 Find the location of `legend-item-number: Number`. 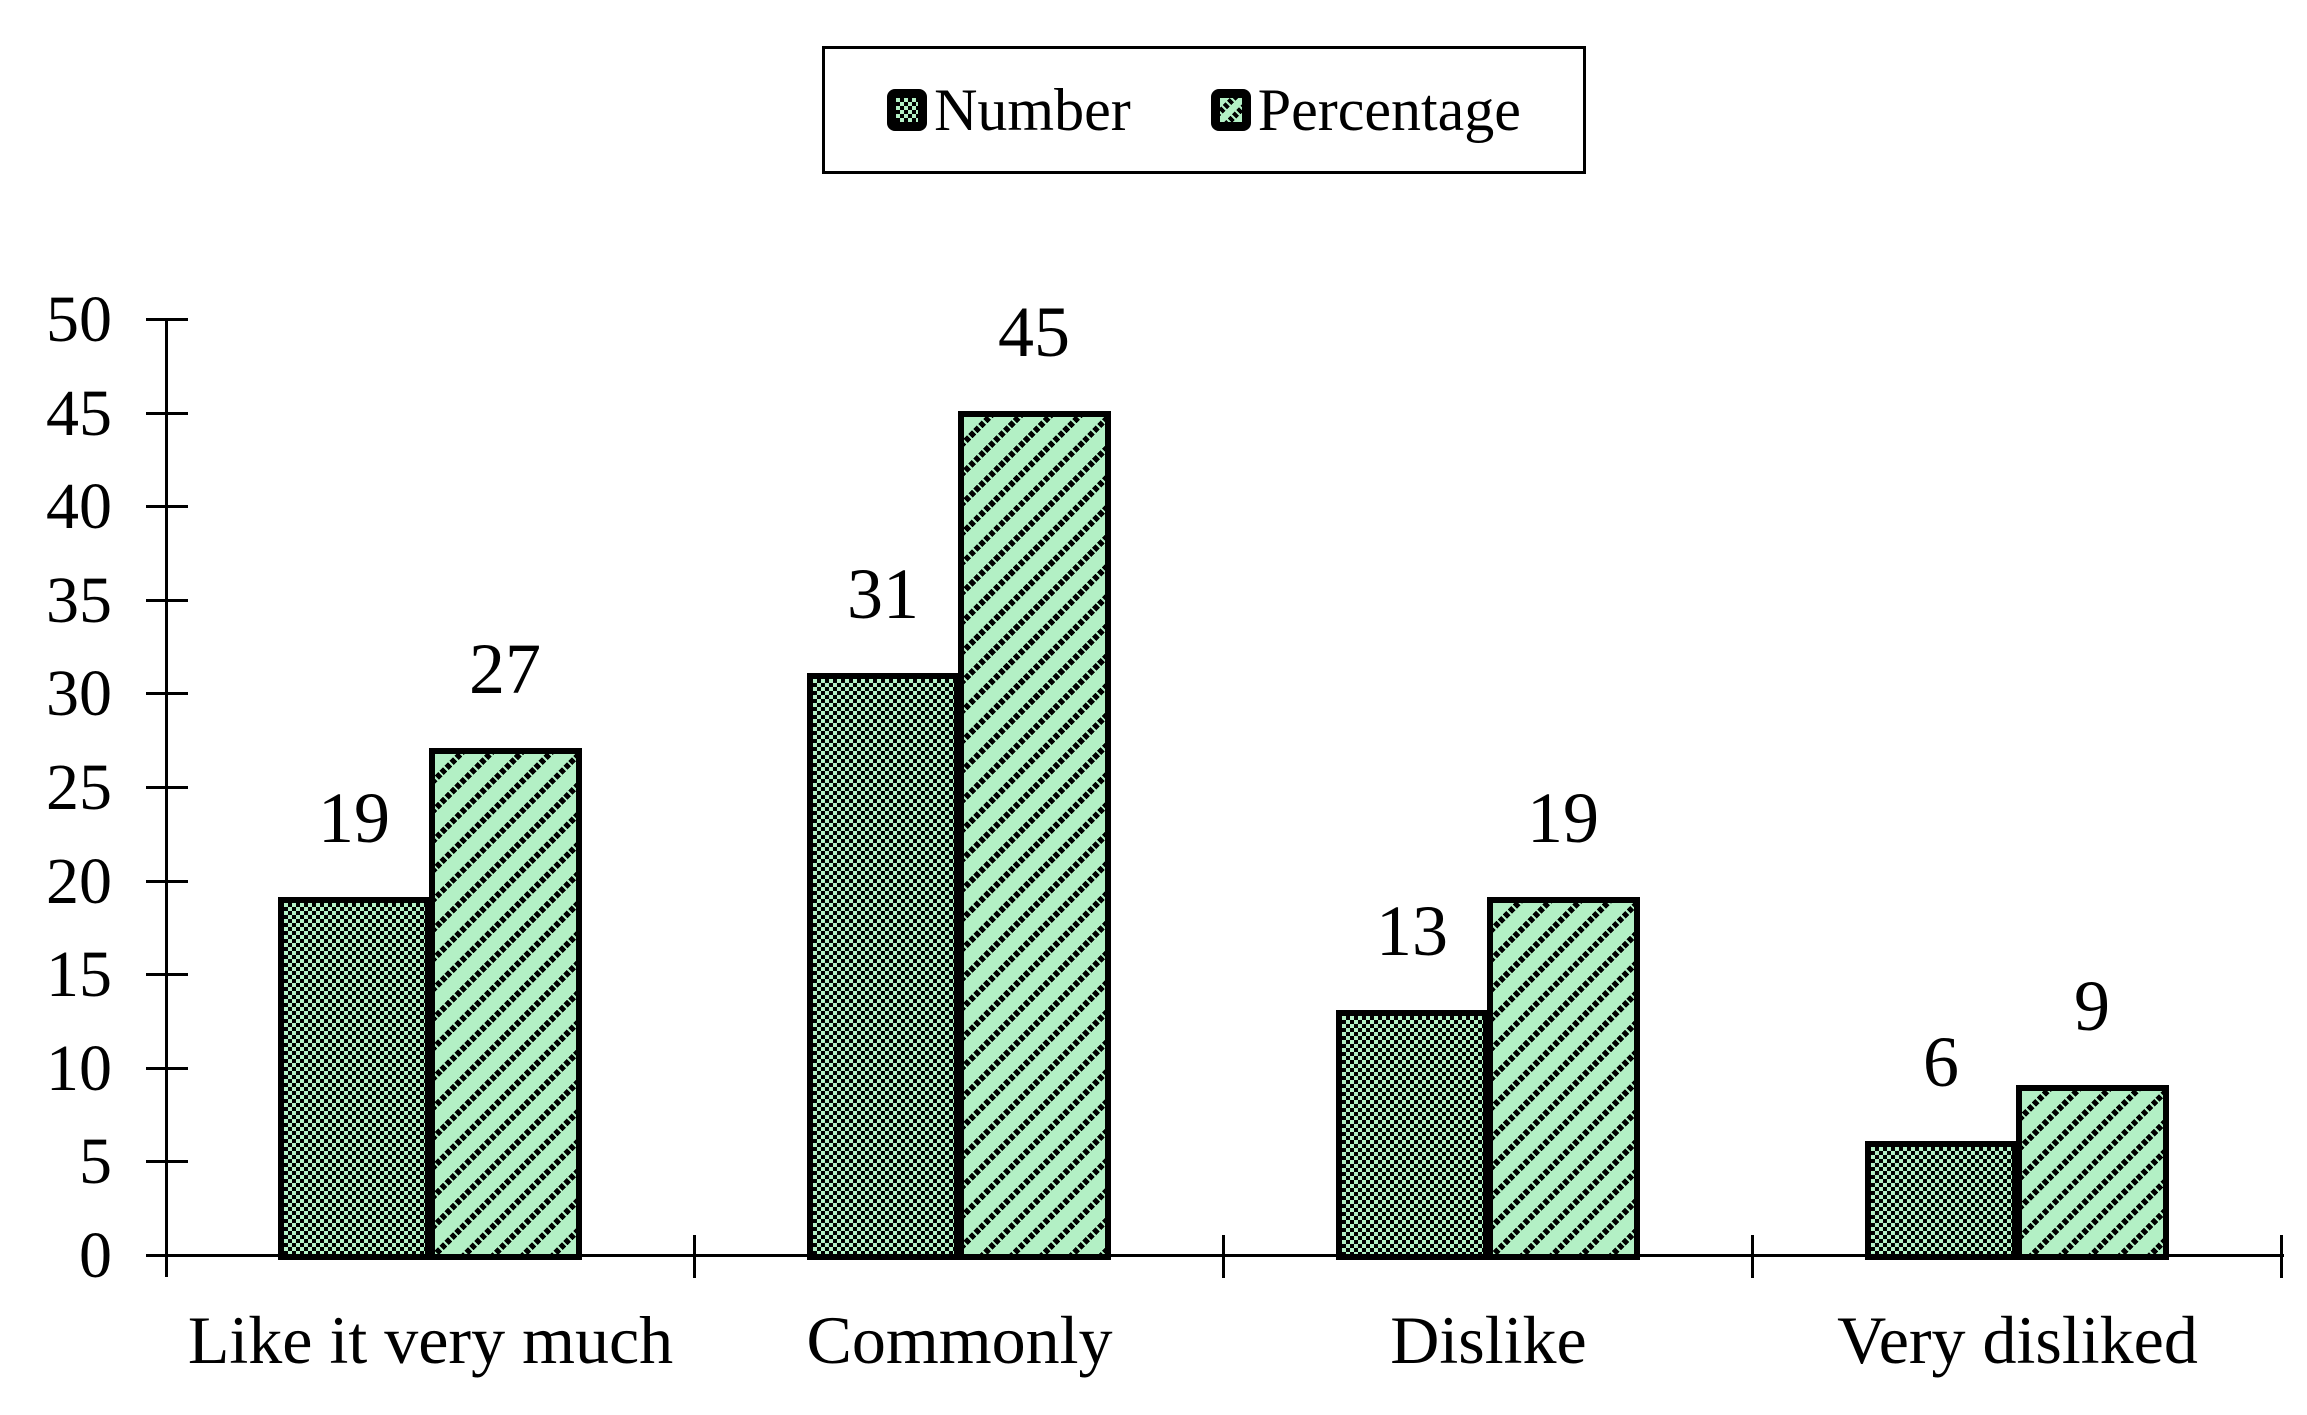

legend-item-number: Number is located at coordinates (1009, 110).